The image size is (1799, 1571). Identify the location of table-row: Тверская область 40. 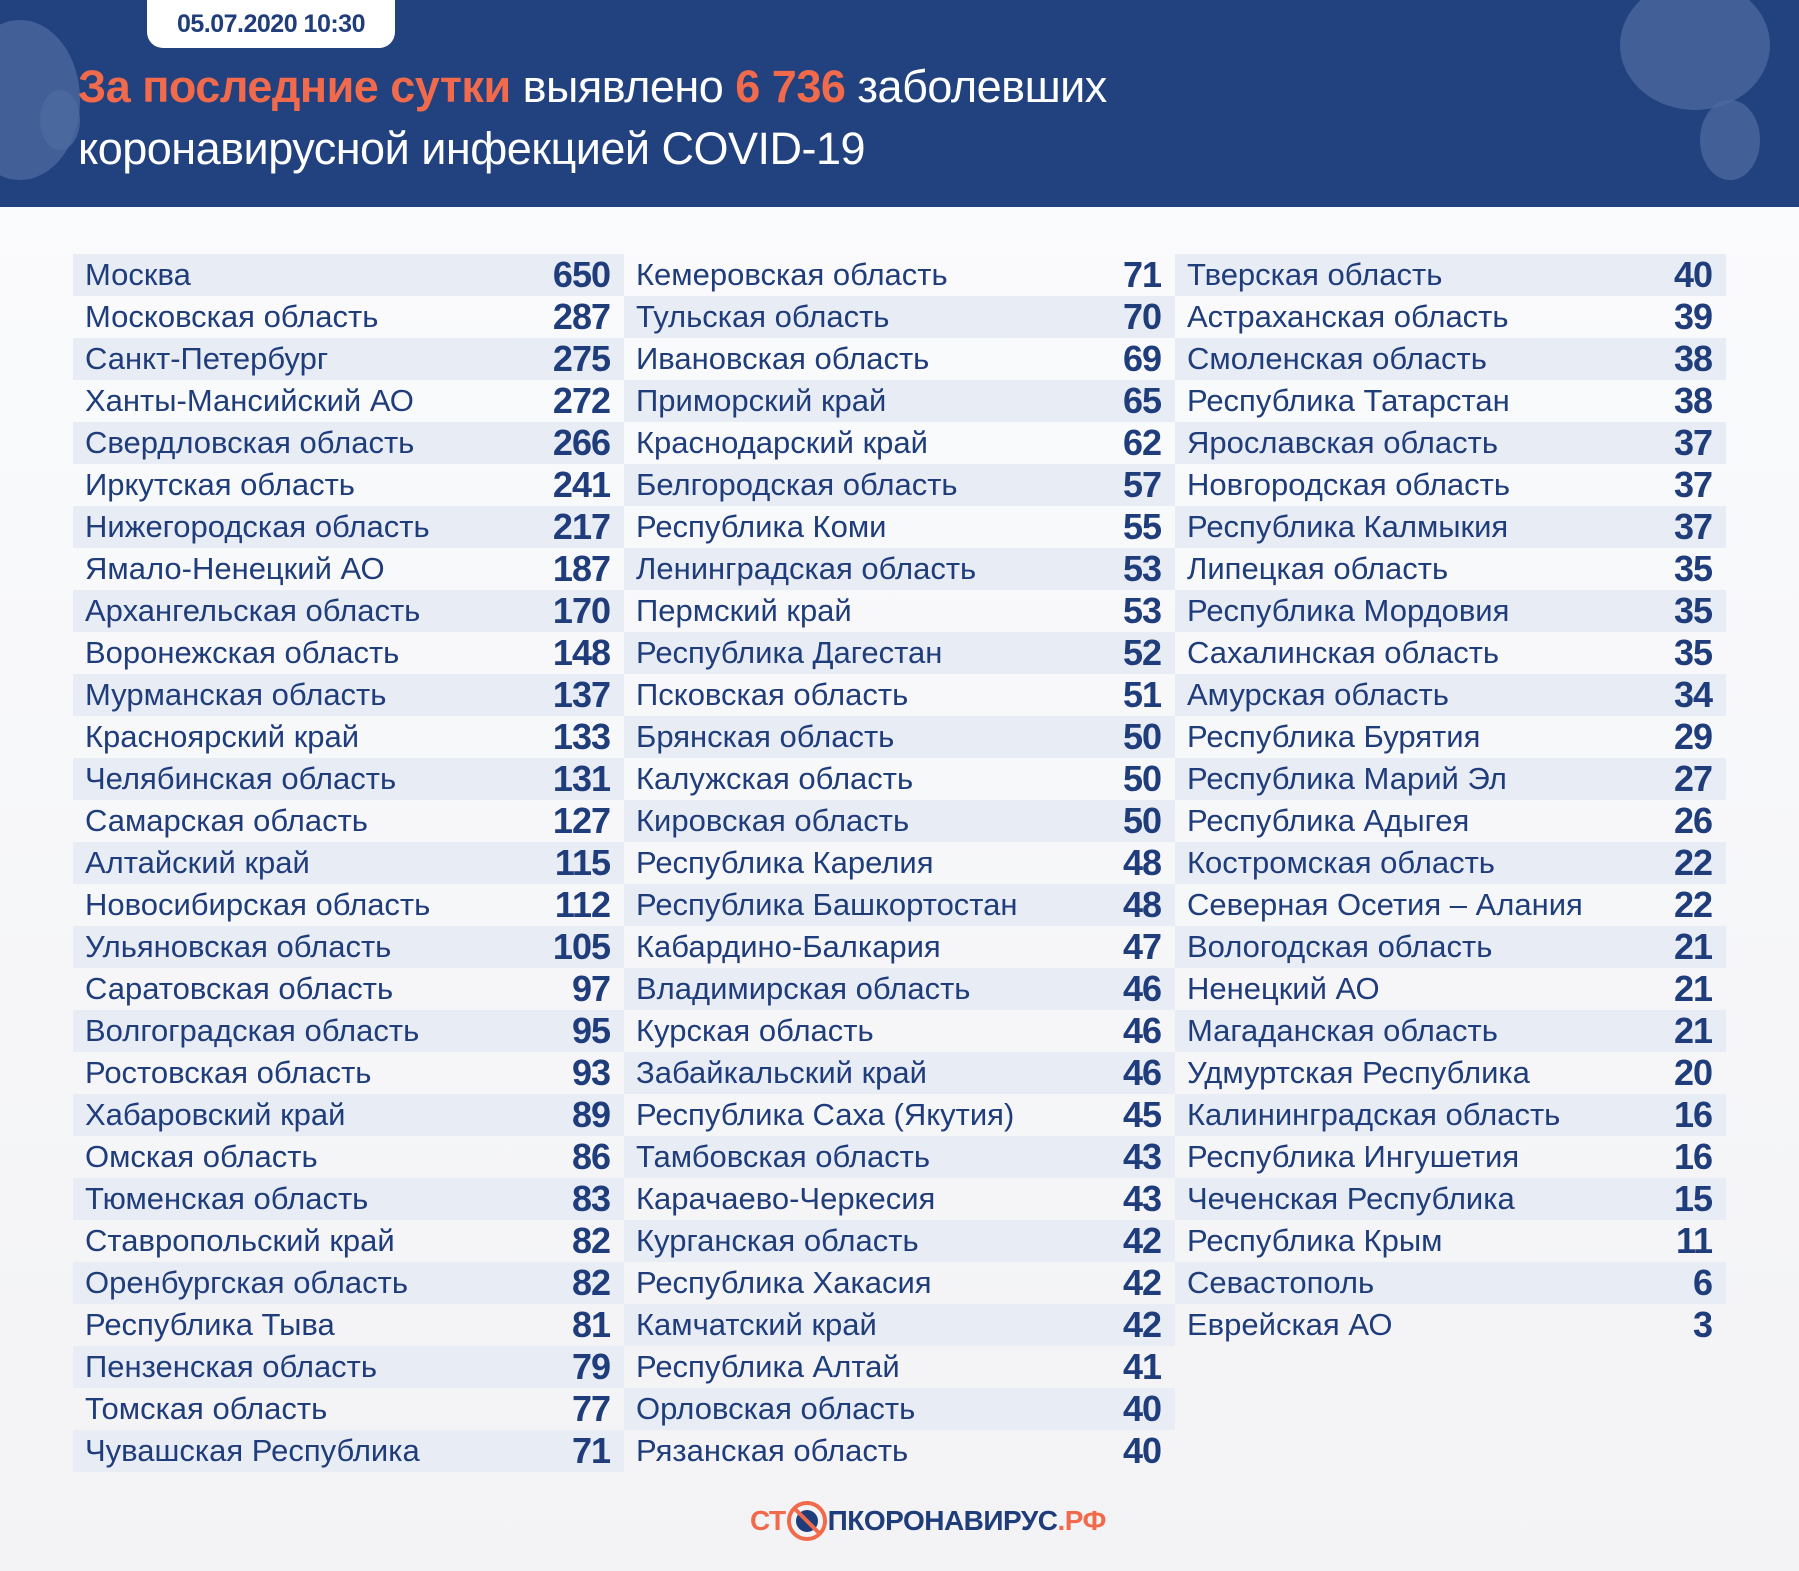
(1450, 275).